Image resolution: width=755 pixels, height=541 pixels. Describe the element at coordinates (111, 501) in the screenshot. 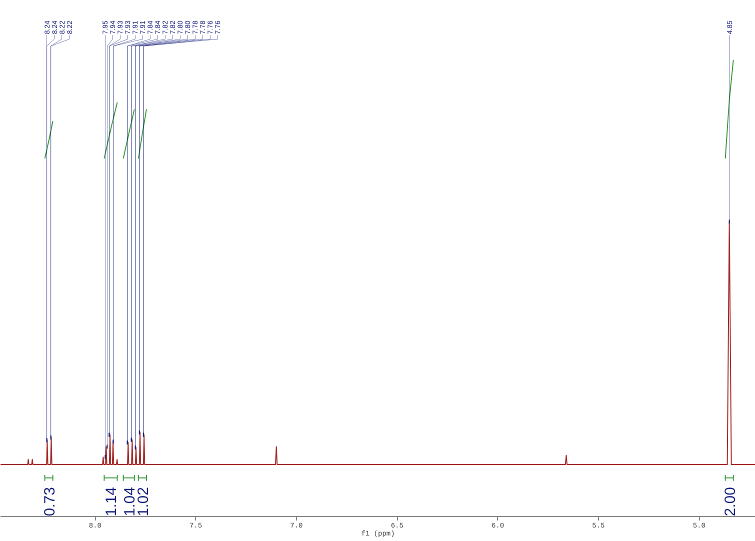

I see `annotation: 1.14` at that location.